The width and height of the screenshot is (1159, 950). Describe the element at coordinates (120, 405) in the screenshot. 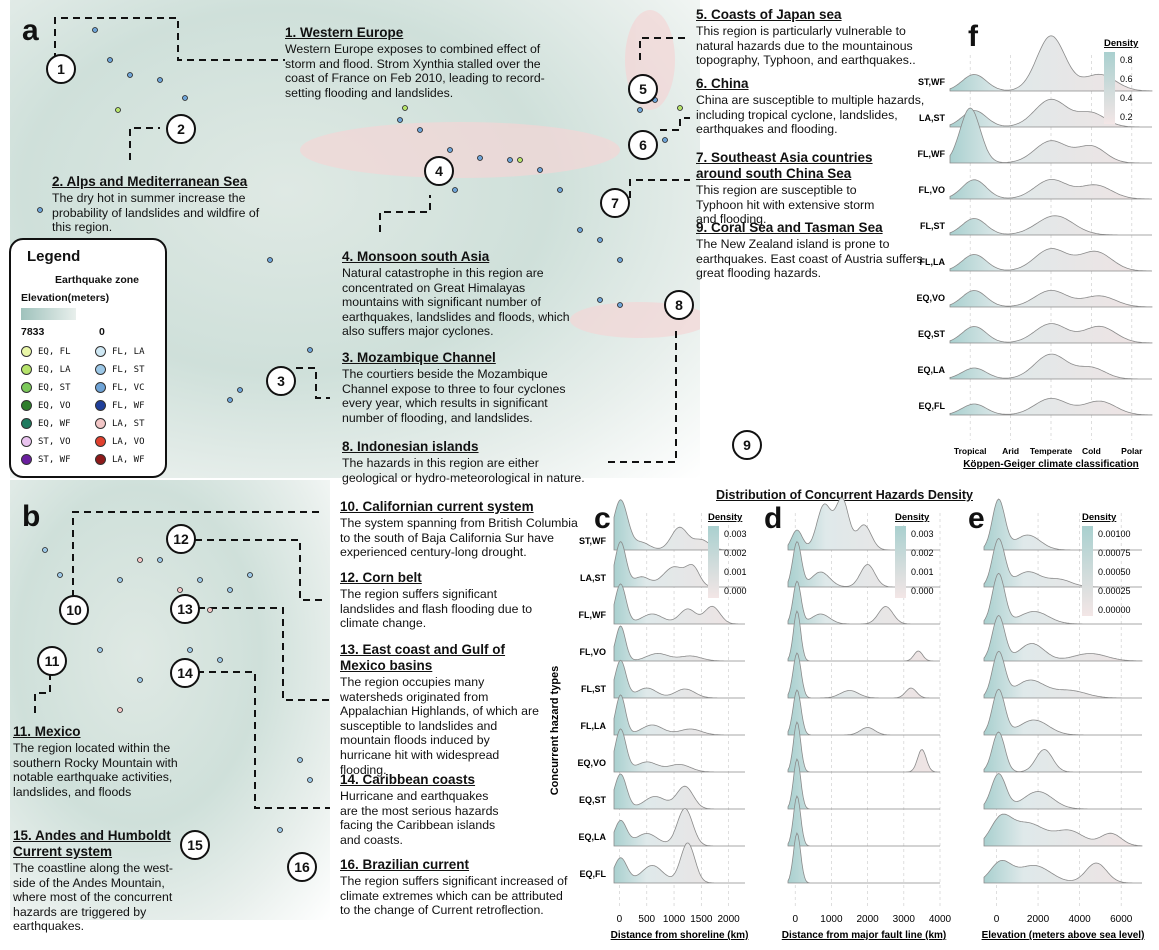

I see `legend-item-right-3: FL, WF` at that location.